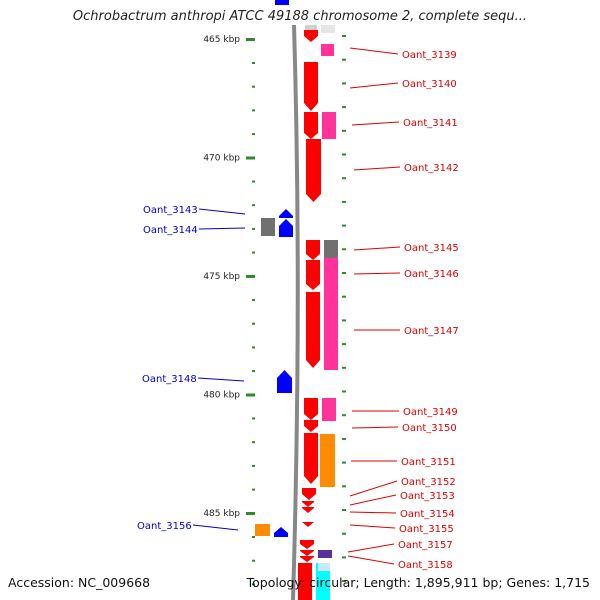  I want to click on gene-label-oant_3154: Oant_3154, so click(427, 514).